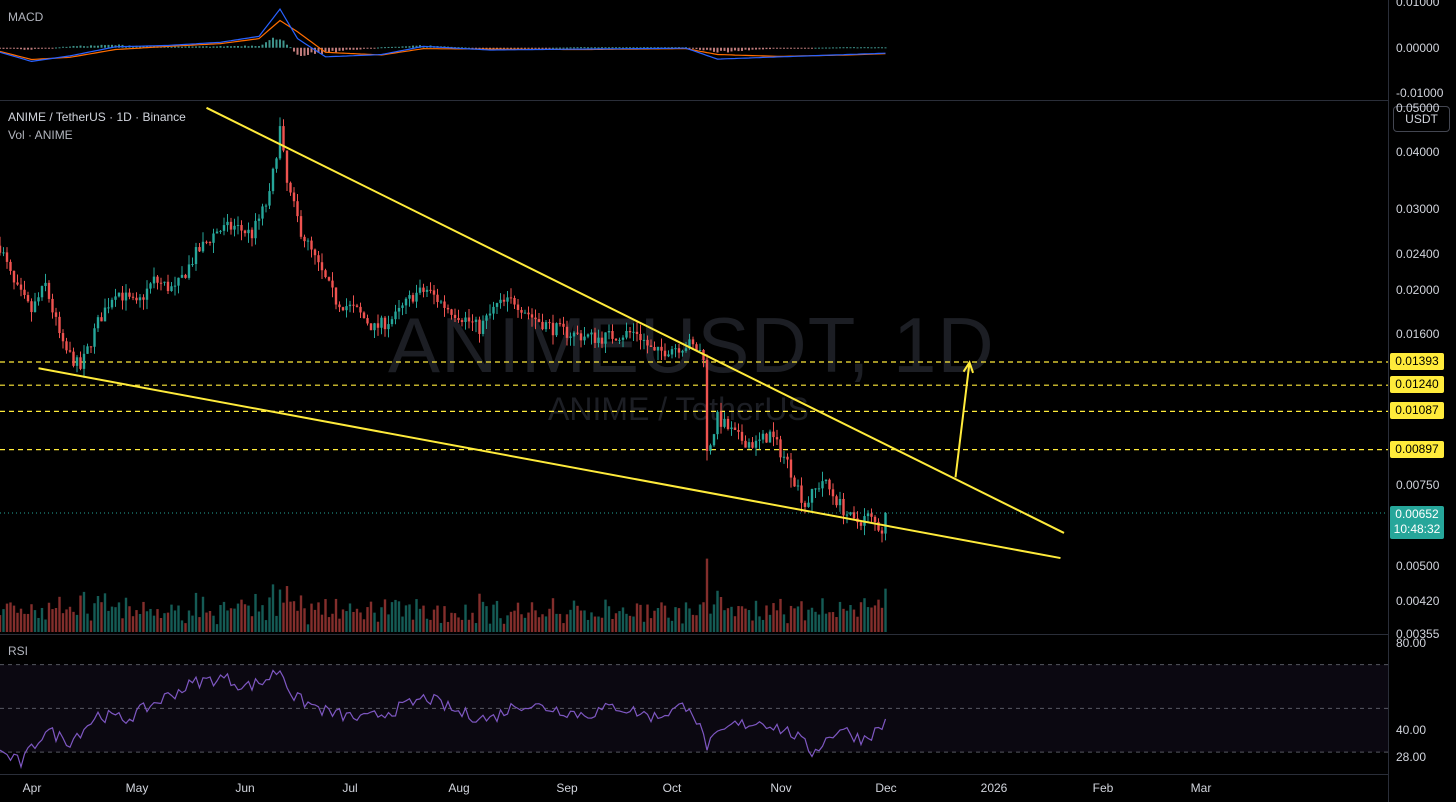 This screenshot has height=802, width=1456. Describe the element at coordinates (1421, 119) in the screenshot. I see `currency-button: USDT` at that location.